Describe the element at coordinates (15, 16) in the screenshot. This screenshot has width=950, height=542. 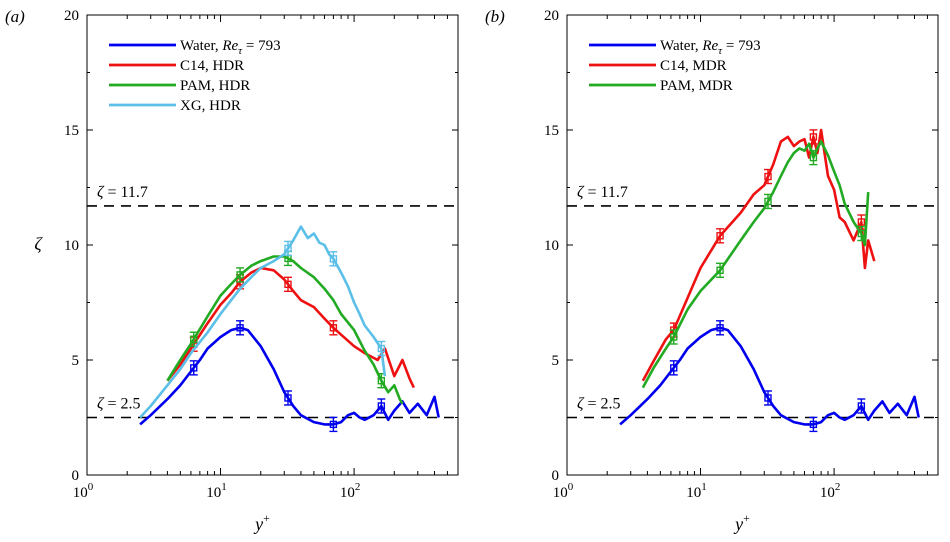
I see `panel-label: (a)` at that location.